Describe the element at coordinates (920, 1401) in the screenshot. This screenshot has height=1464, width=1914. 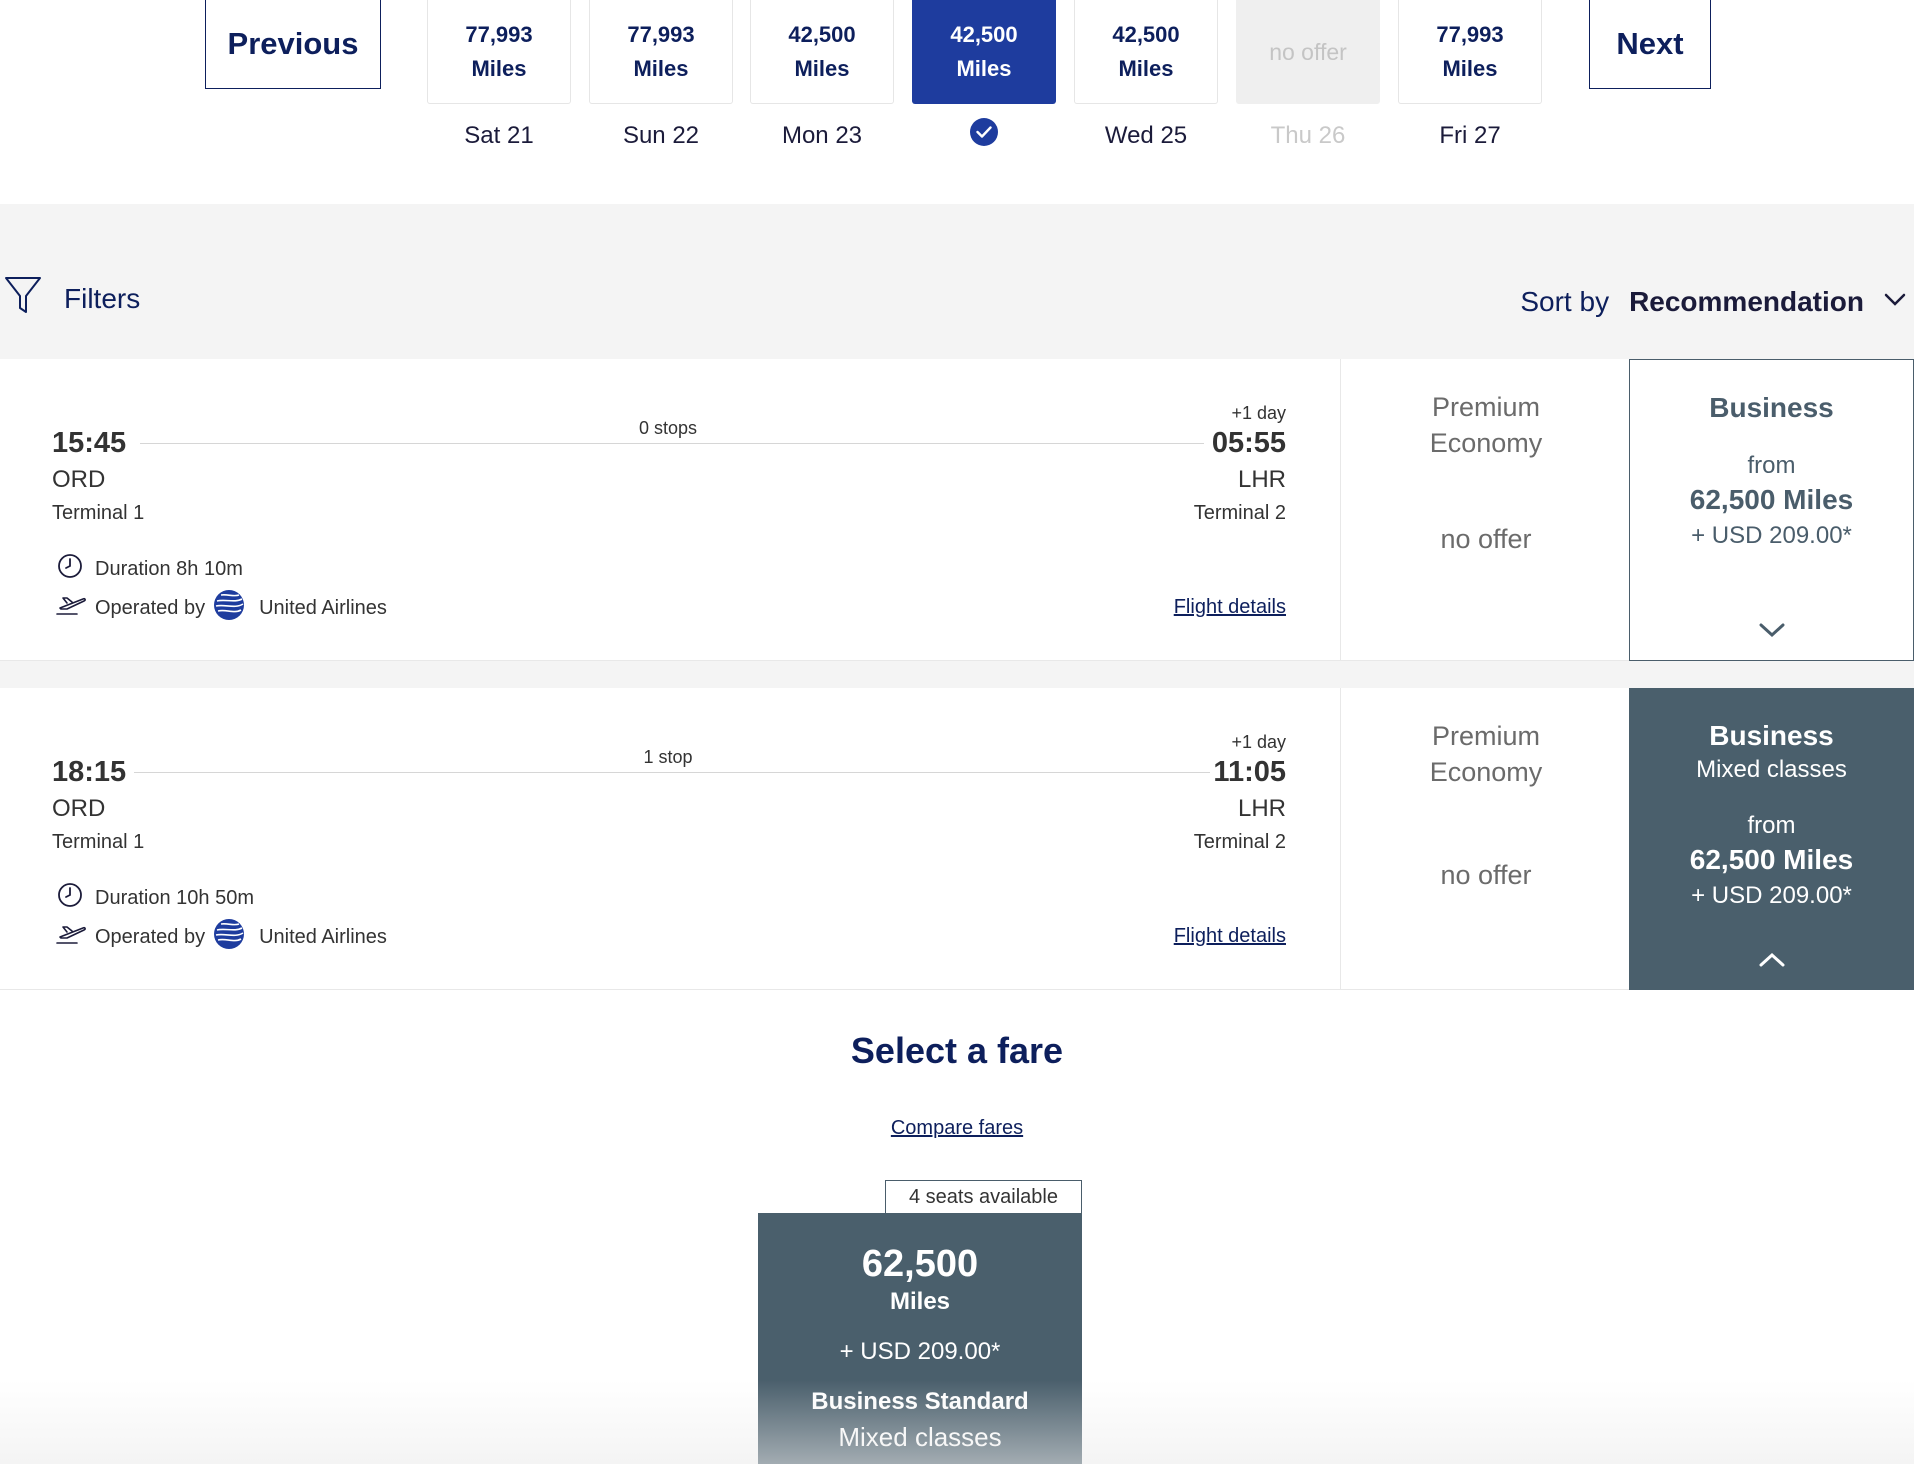
I see `fare-name: Business Standard` at that location.